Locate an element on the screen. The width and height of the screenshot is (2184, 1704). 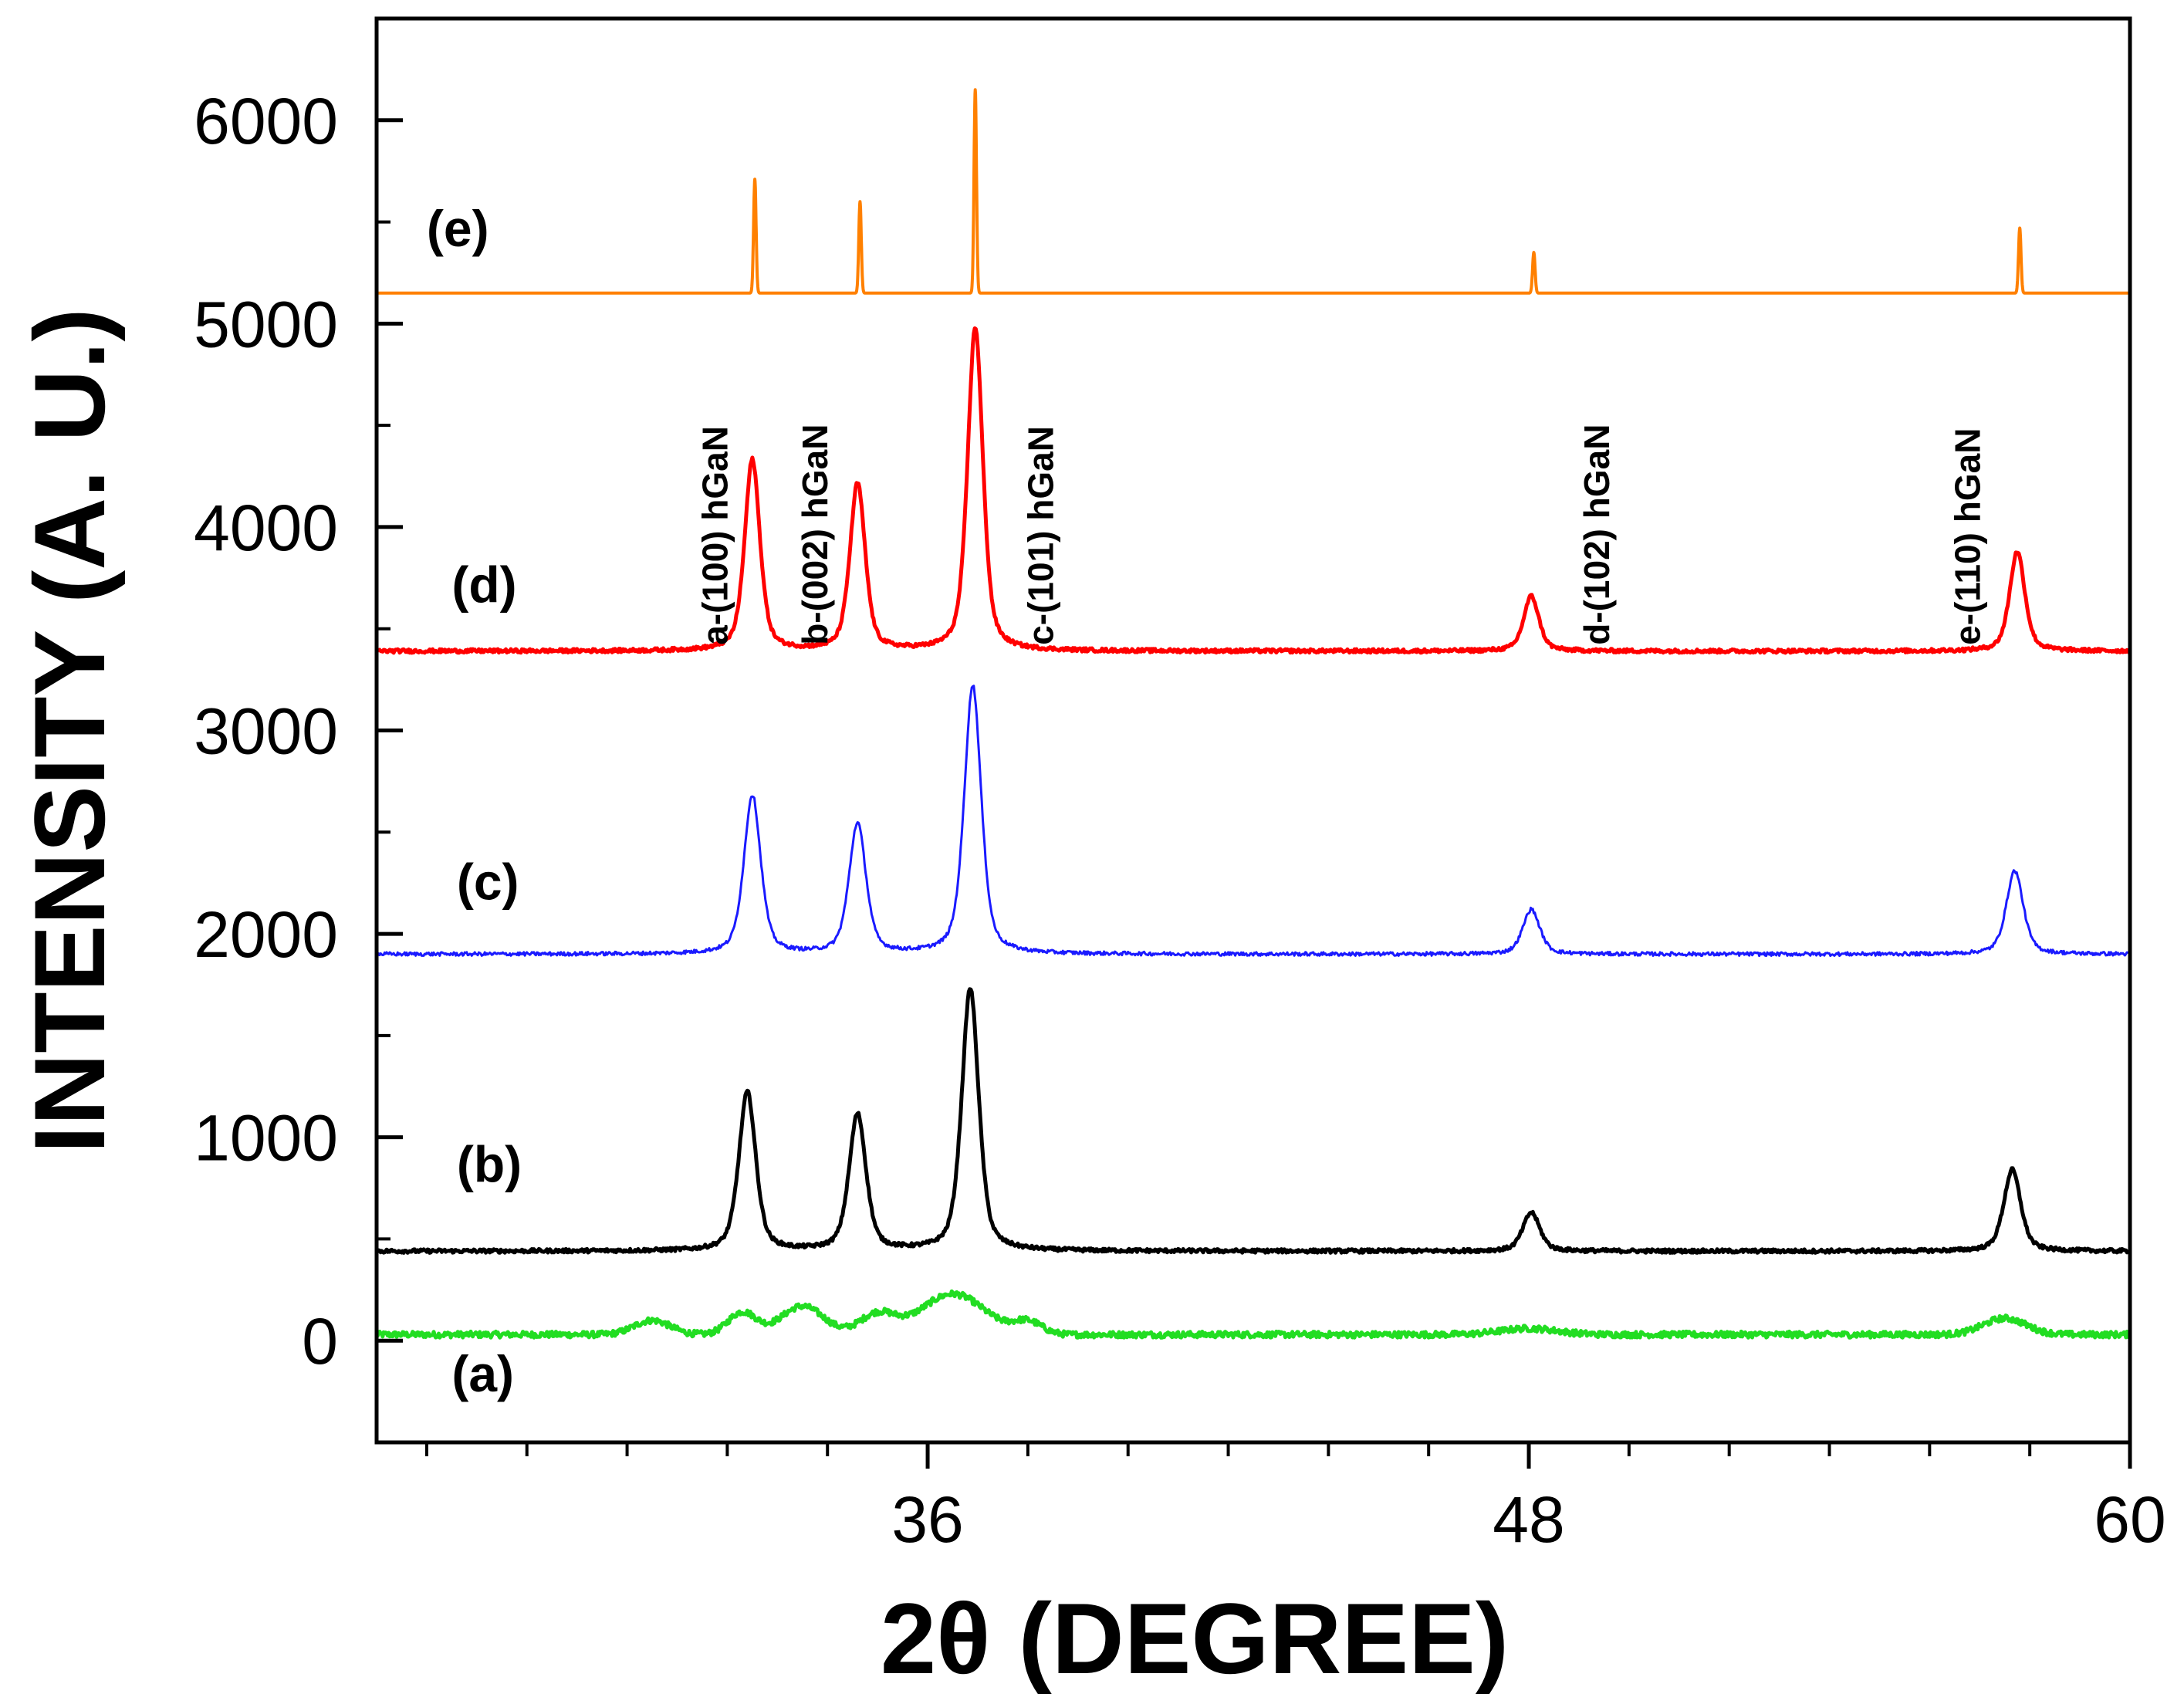
series-label: (e) is located at coordinates (458, 228).